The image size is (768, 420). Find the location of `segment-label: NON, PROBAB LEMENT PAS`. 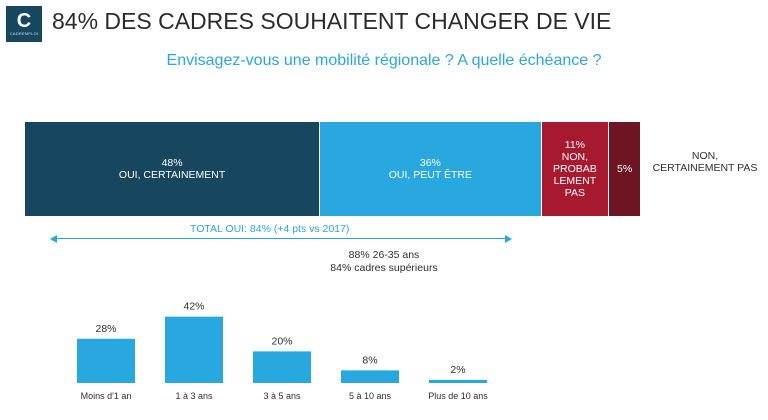

segment-label: NON, PROBAB LEMENT PAS is located at coordinates (575, 175).